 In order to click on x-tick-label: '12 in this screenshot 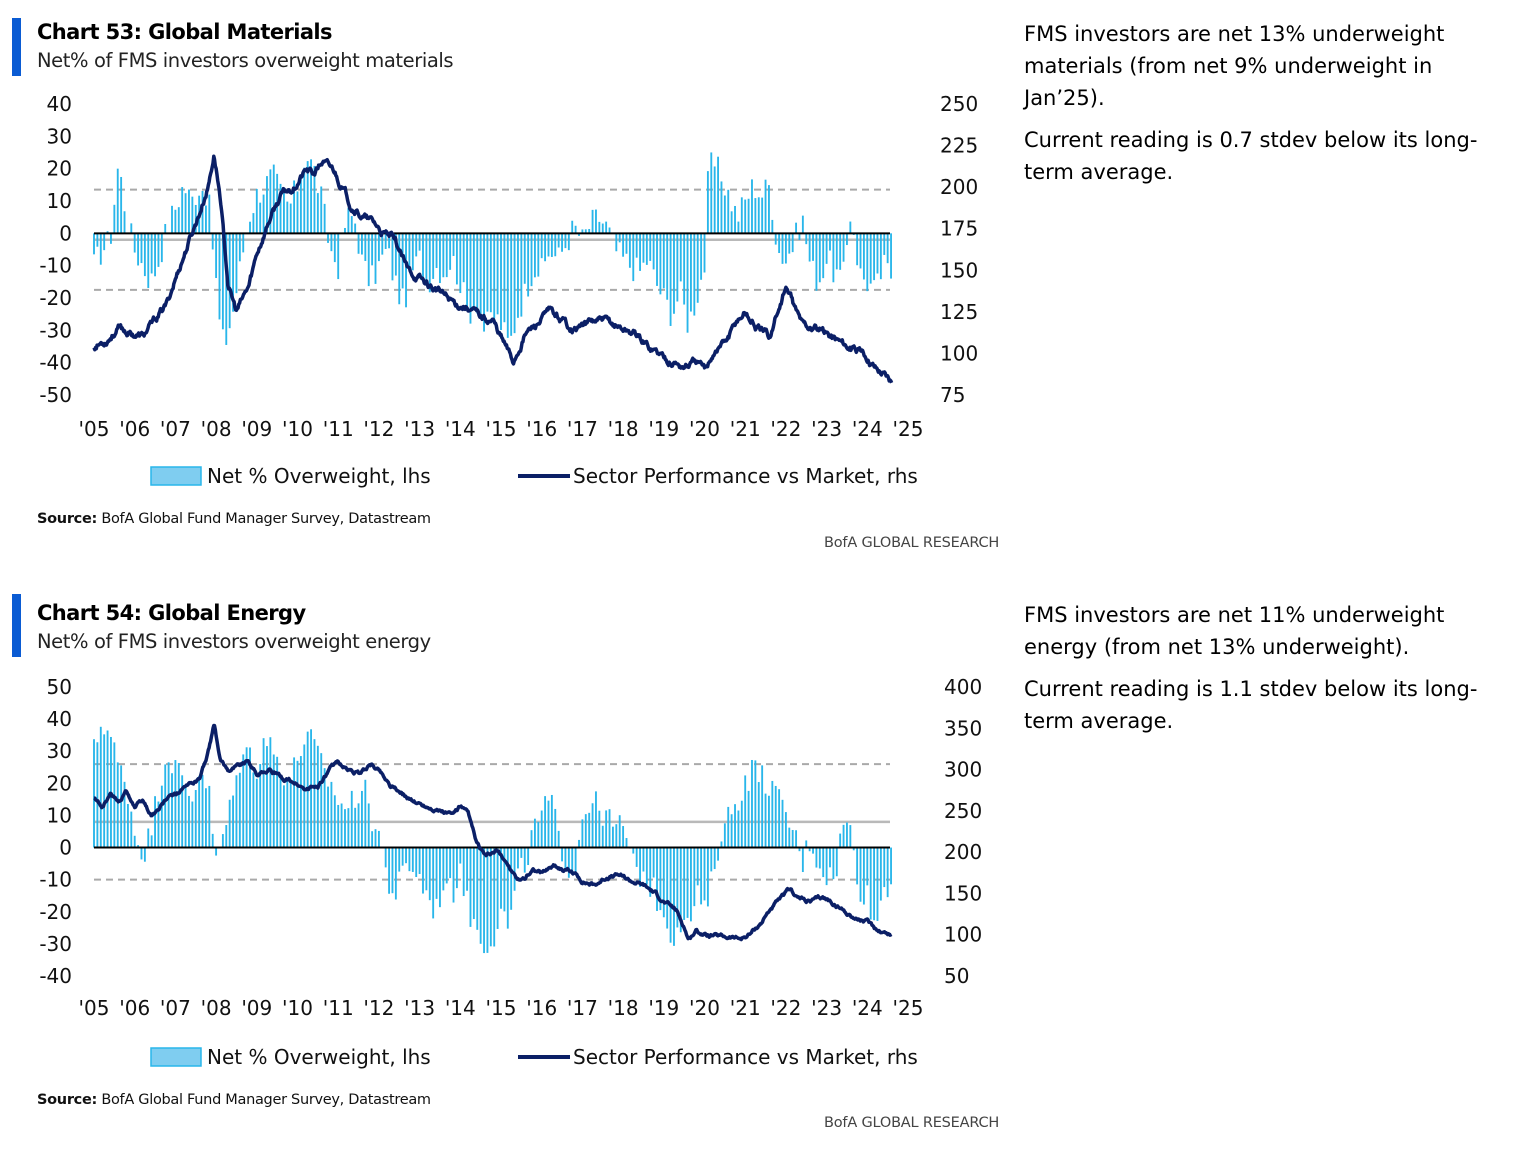, I will do `click(378, 429)`.